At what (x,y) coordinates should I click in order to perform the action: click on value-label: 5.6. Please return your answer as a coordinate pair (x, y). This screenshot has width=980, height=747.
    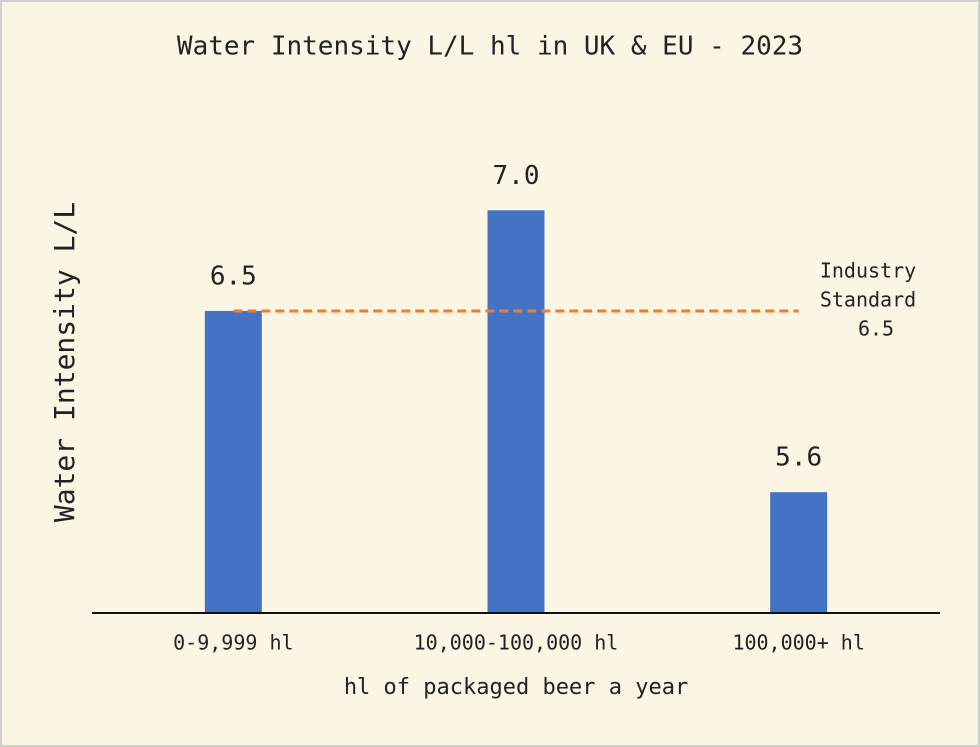
    Looking at the image, I should click on (798, 458).